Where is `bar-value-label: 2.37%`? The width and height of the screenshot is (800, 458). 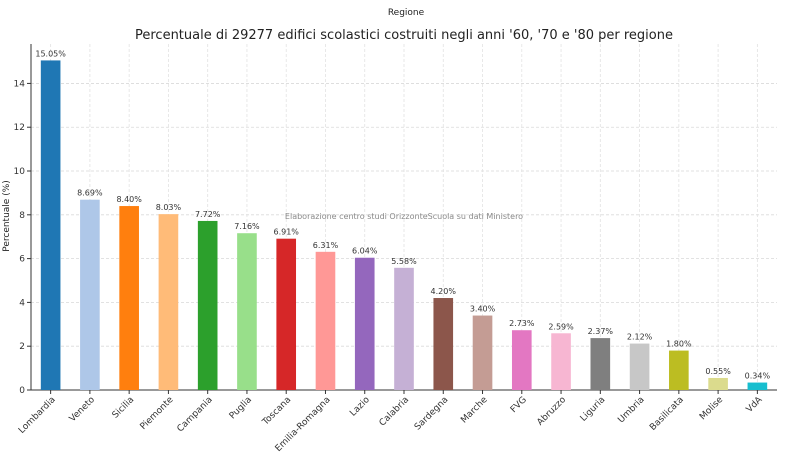
bar-value-label: 2.37% is located at coordinates (601, 331).